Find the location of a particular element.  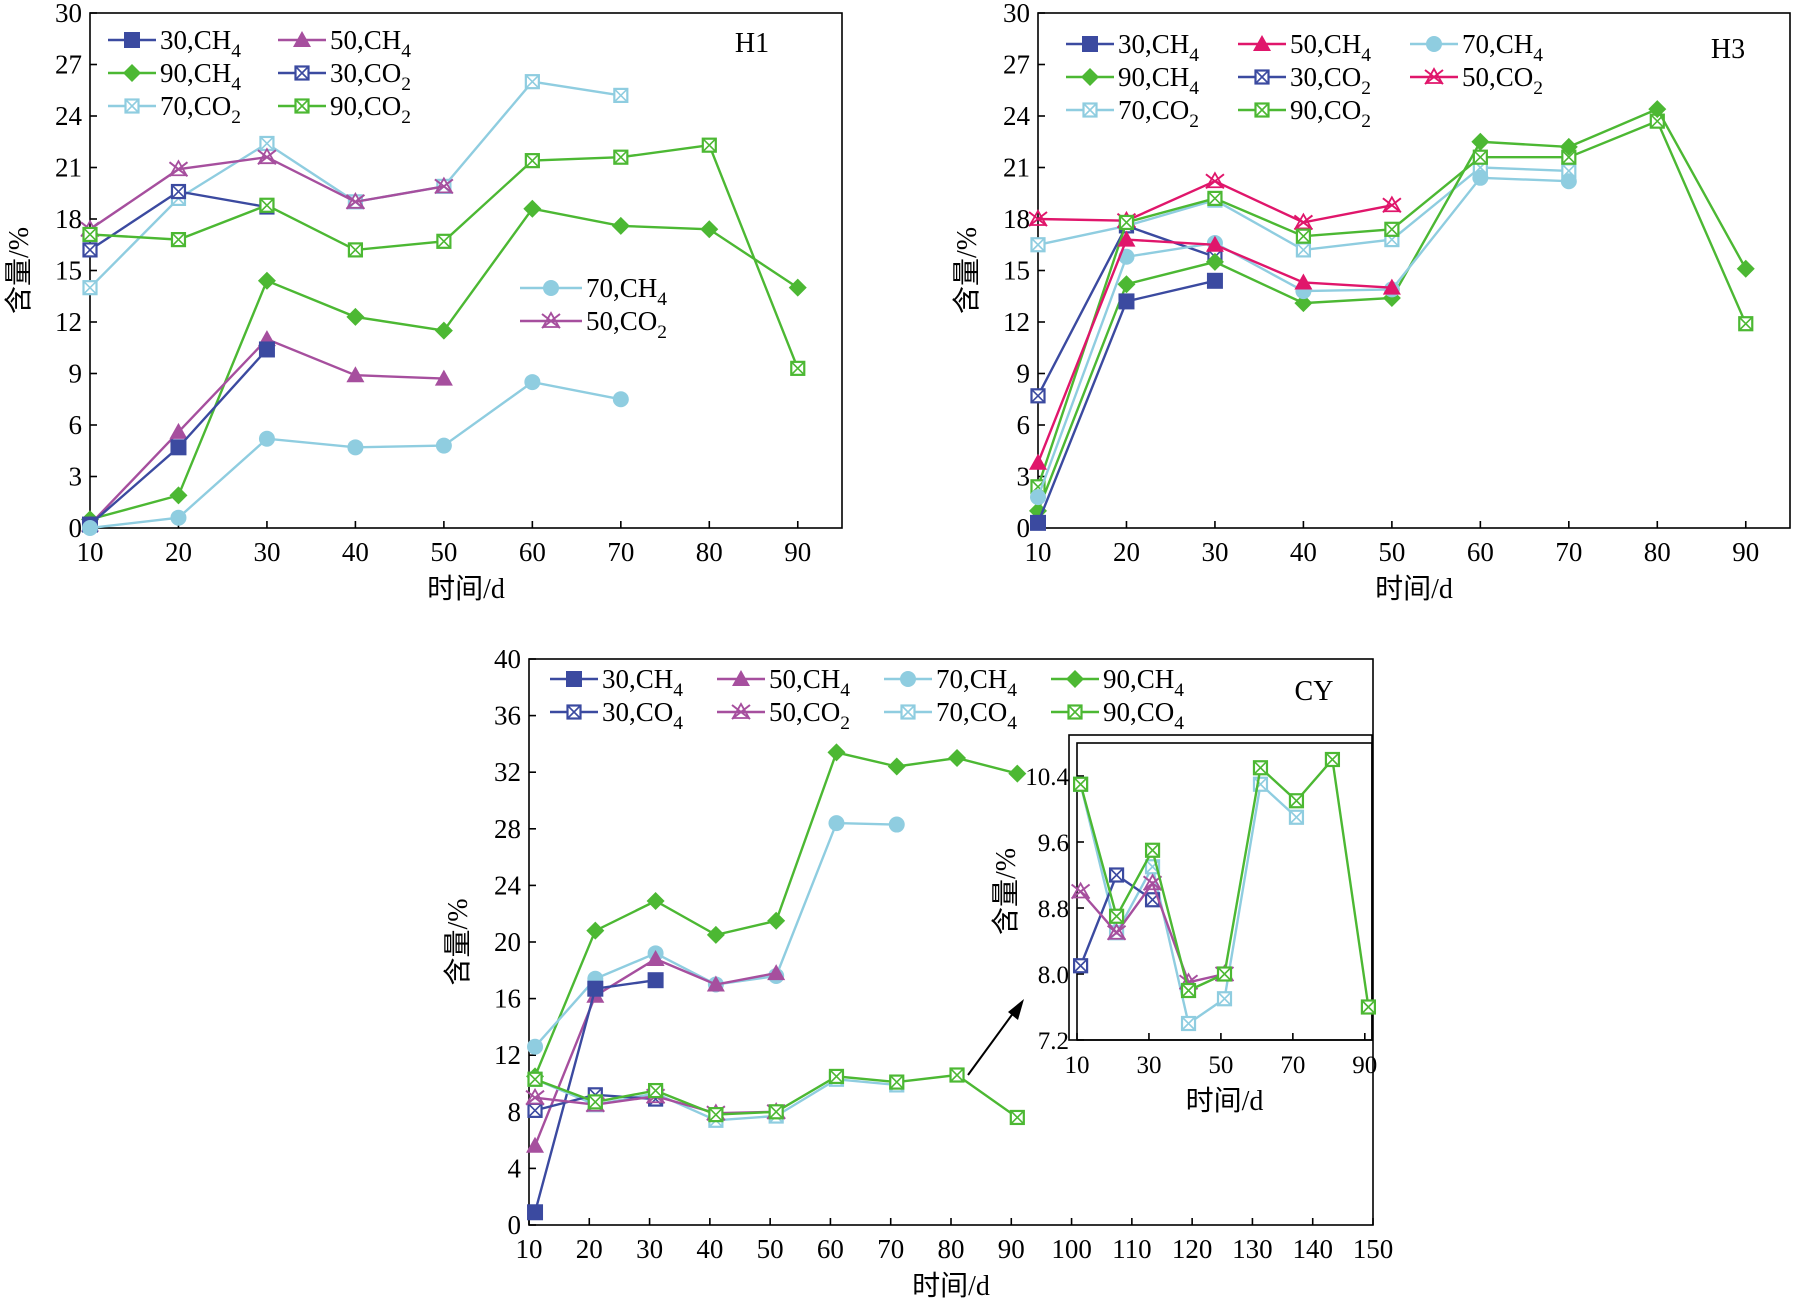

y-tick-label: 4 is located at coordinates (515, 1168).